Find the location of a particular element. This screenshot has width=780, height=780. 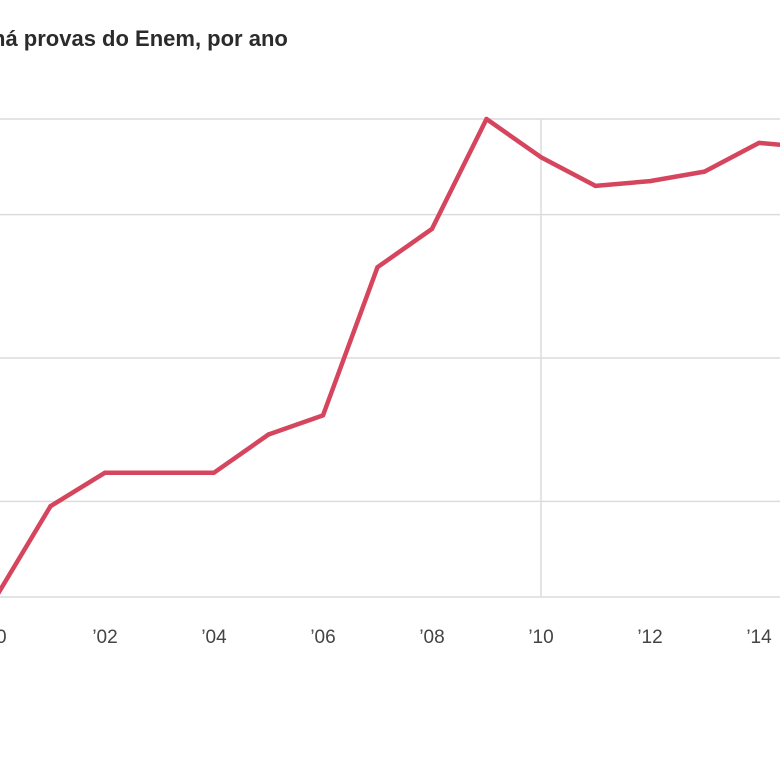

x-tick-label: ’02 is located at coordinates (104, 637).